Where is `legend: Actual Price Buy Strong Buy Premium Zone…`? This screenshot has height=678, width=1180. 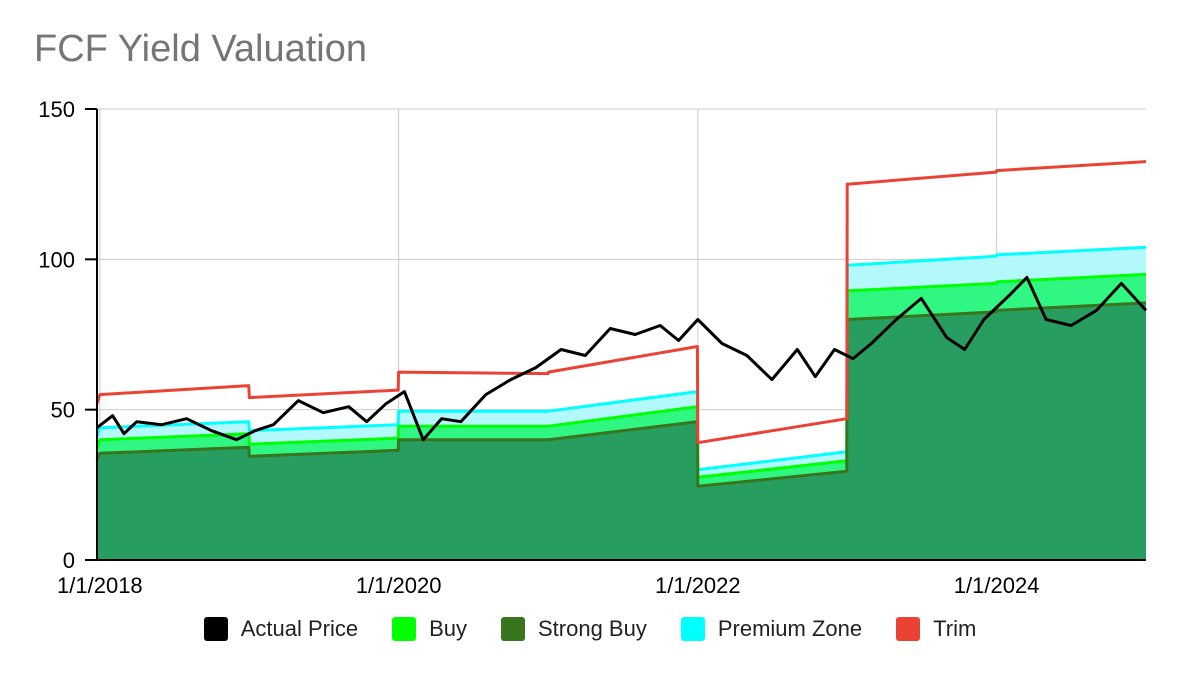
legend: Actual Price Buy Strong Buy Premium Zone… is located at coordinates (590, 629).